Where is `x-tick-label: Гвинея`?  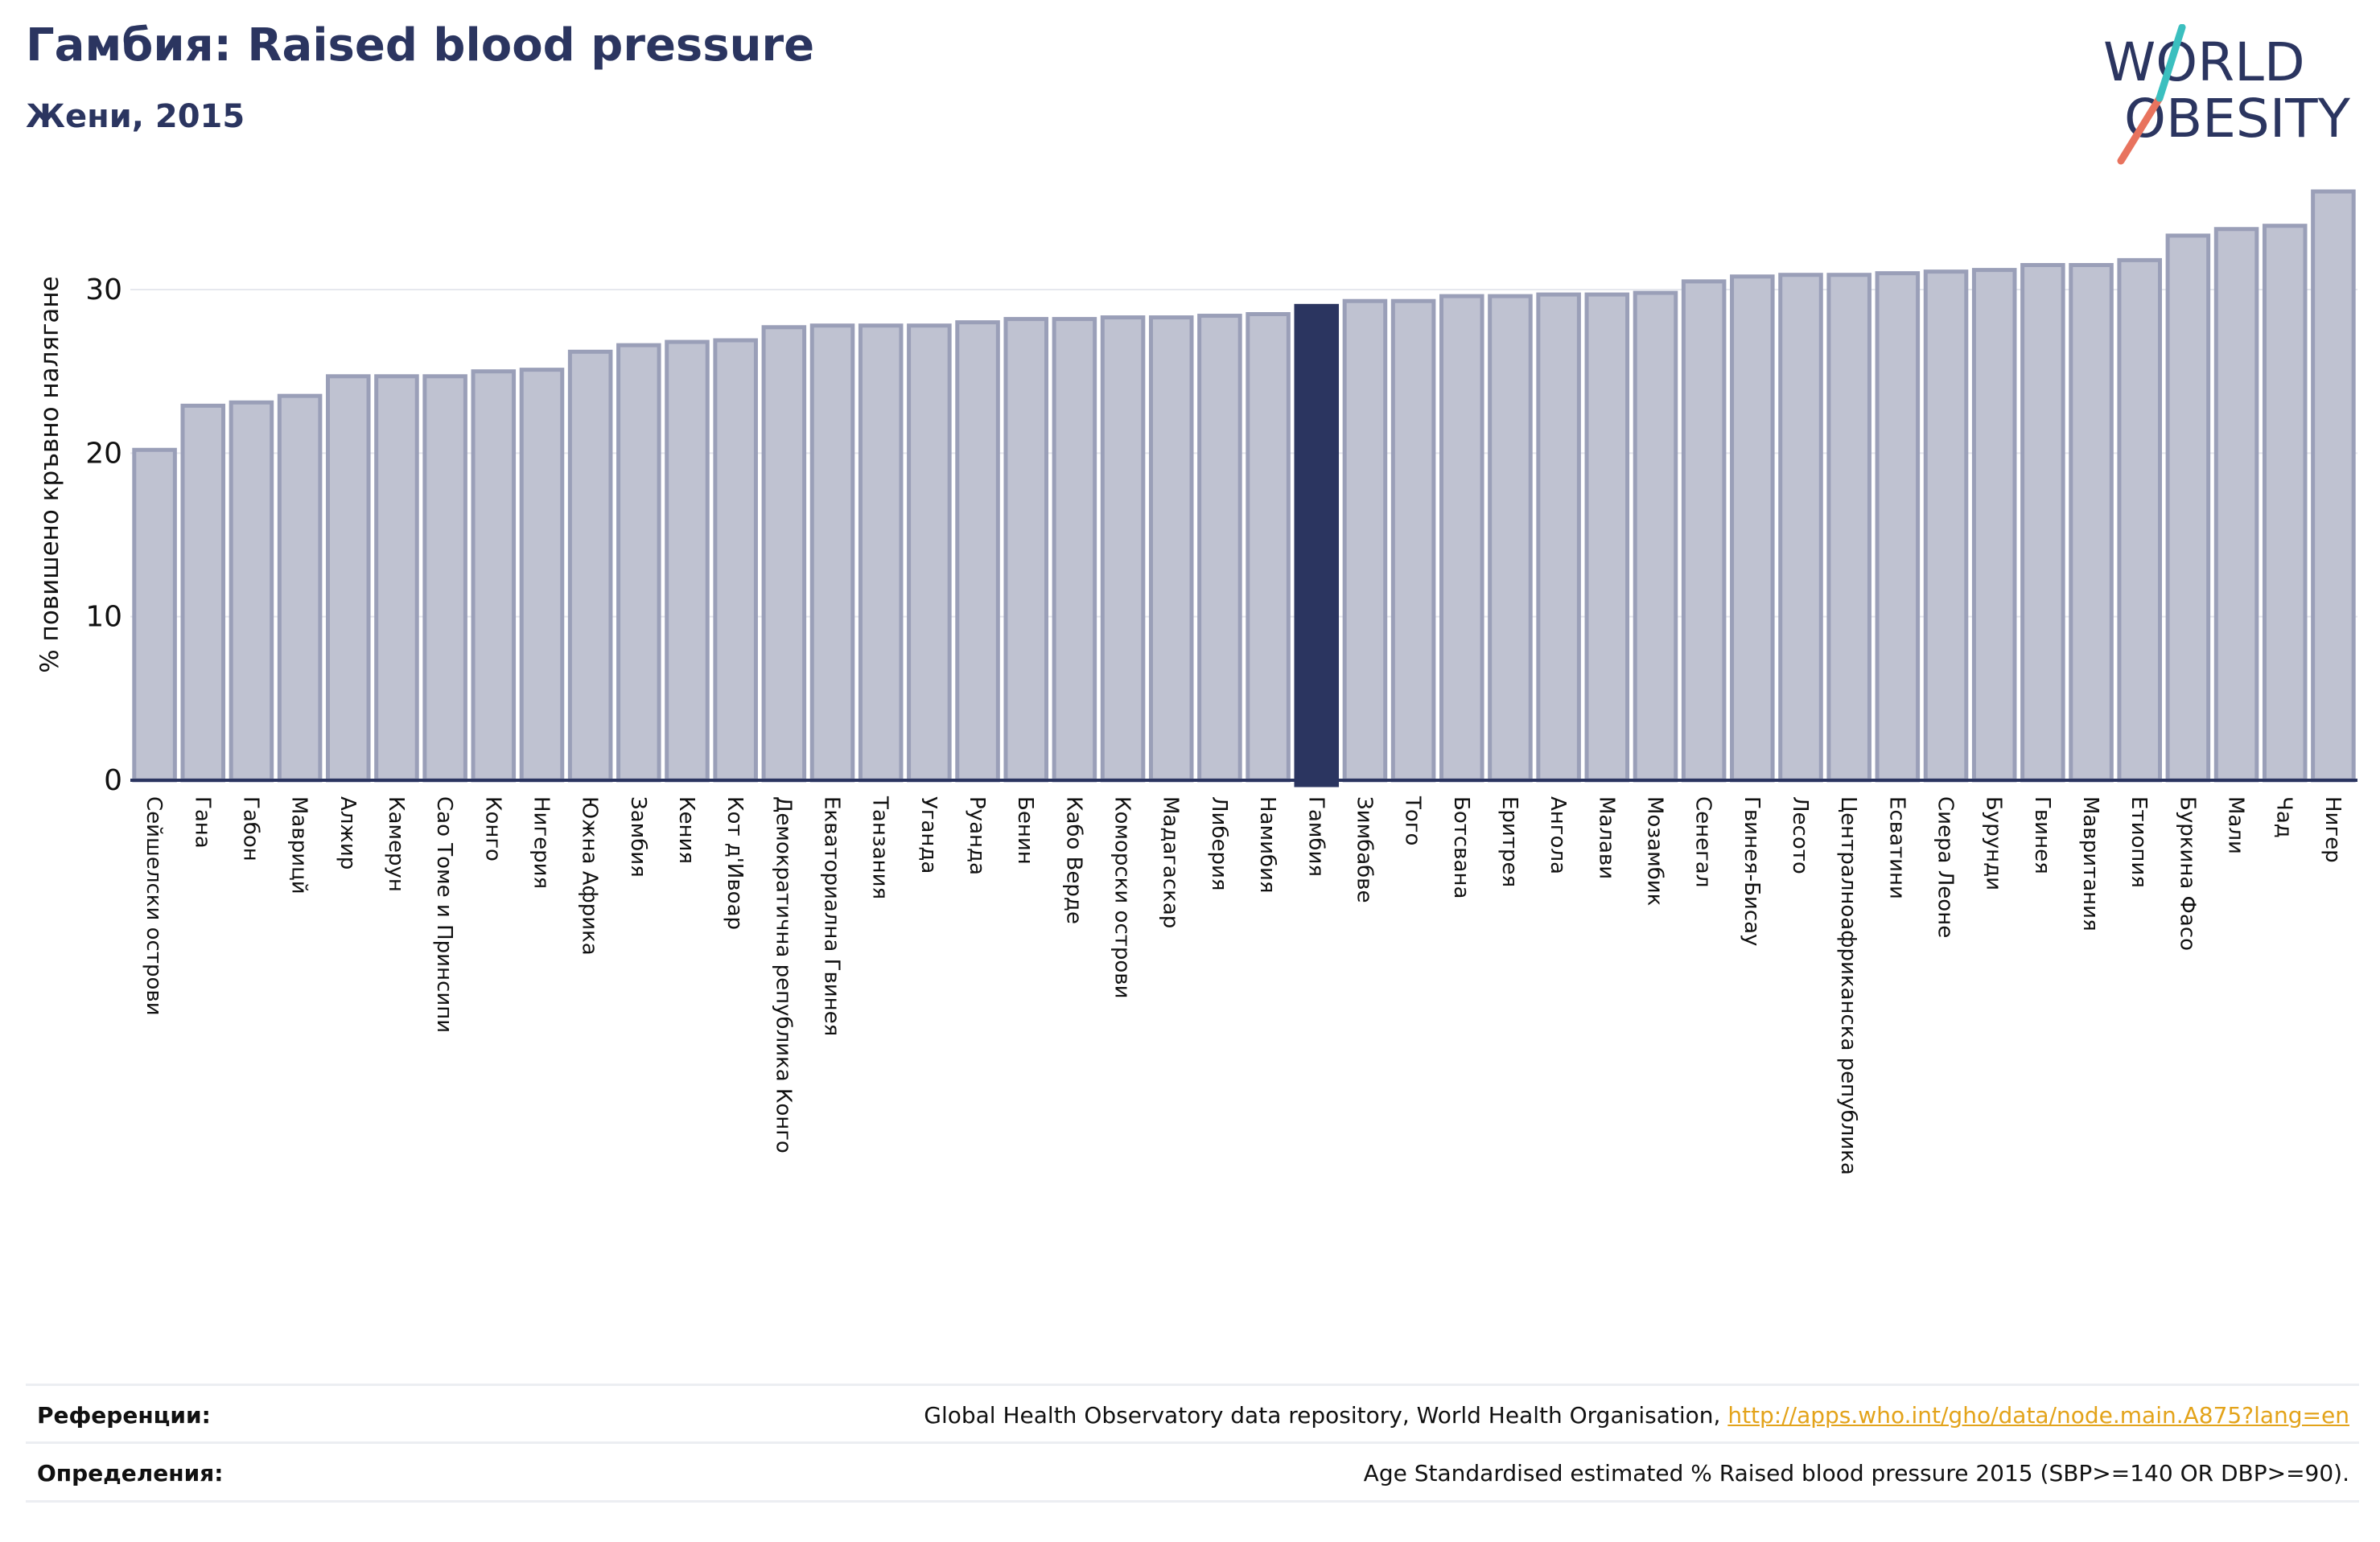 x-tick-label: Гвинея is located at coordinates (2042, 835).